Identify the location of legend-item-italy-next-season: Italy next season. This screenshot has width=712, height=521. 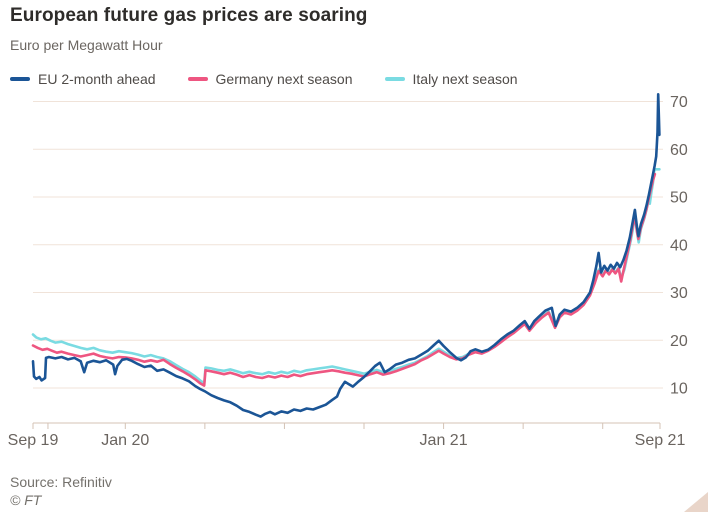
(451, 79).